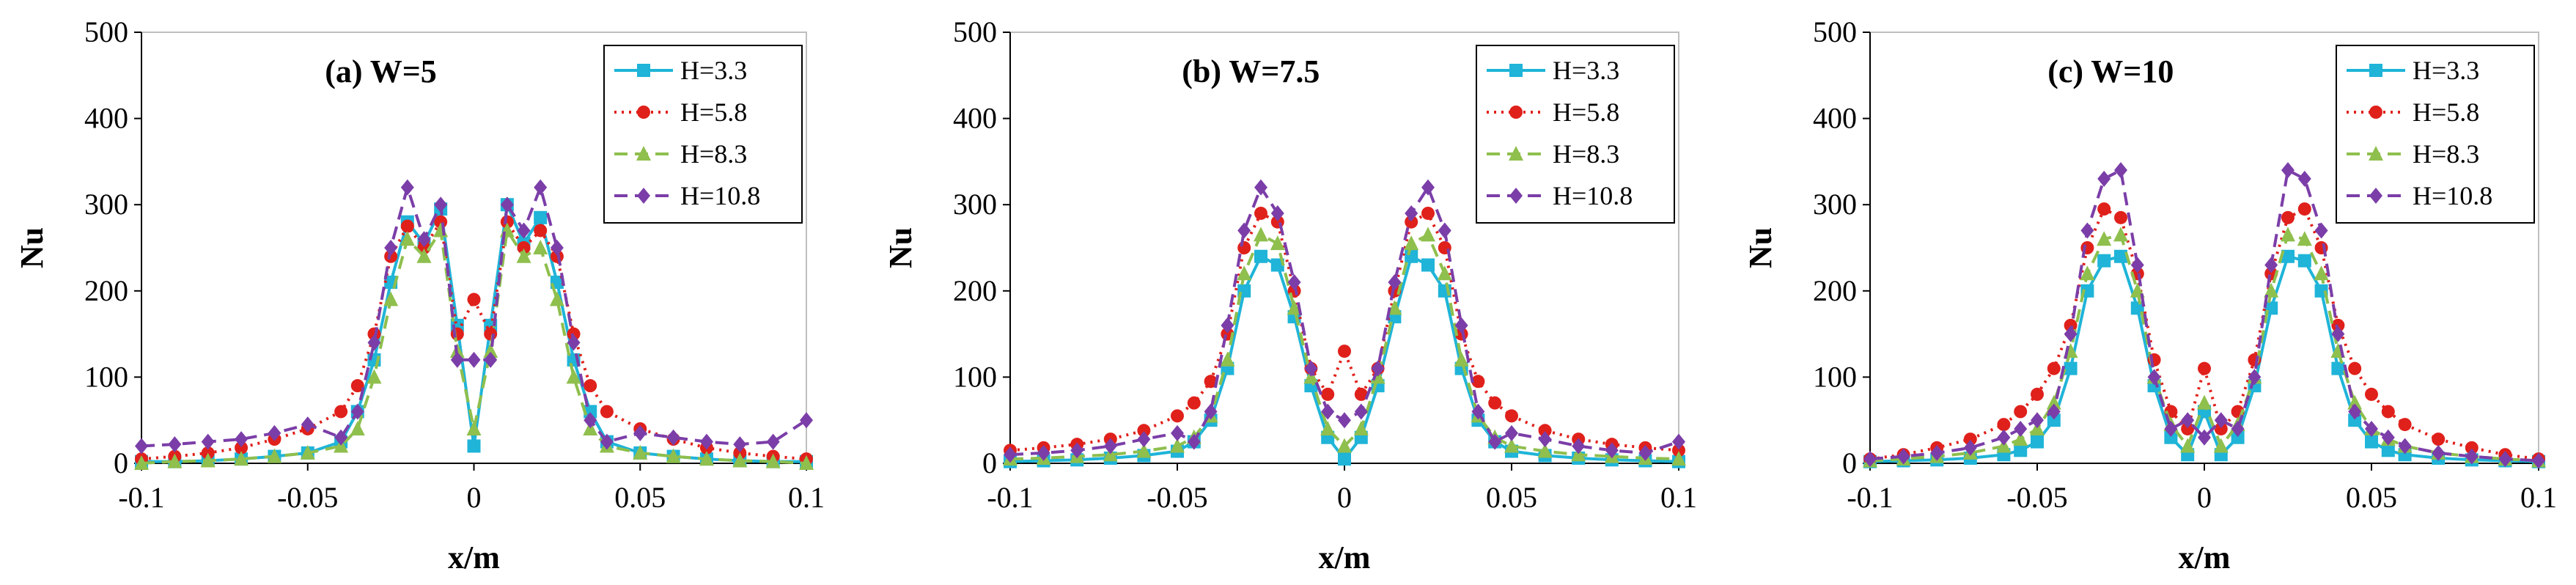  I want to click on legend-label: H=8.3, so click(2446, 154).